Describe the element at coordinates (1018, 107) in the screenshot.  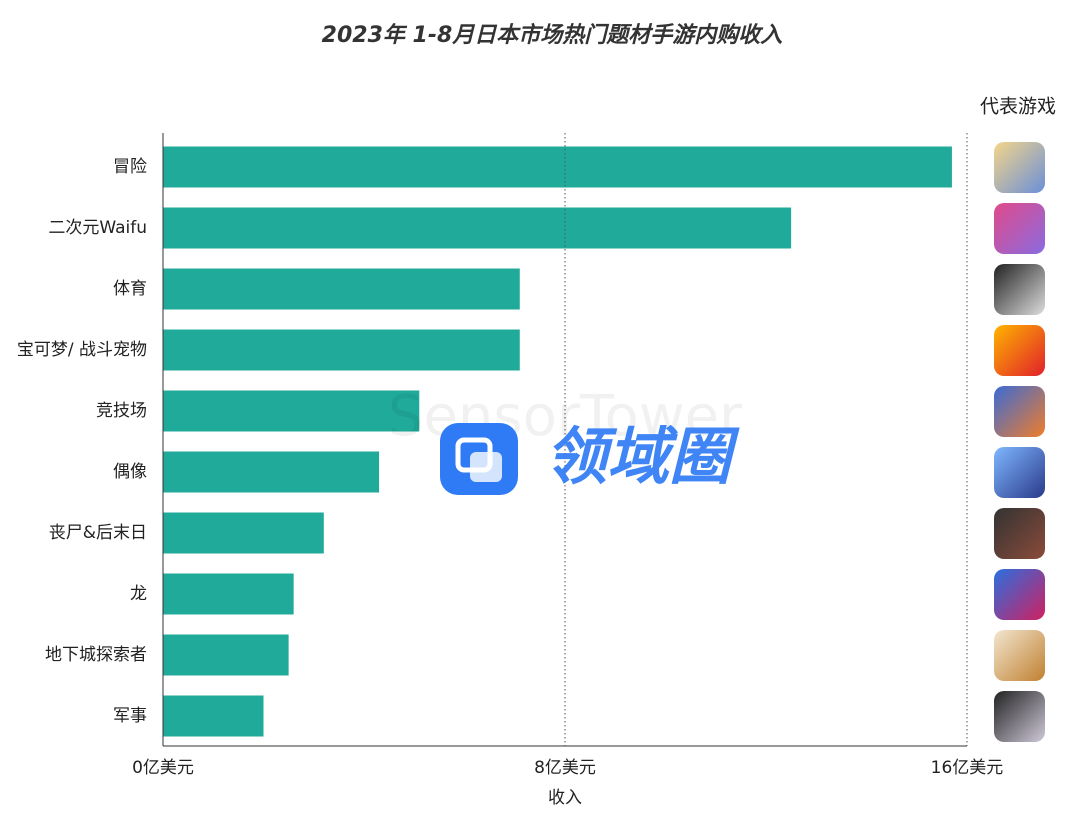
I see `side-header: 代表游戏` at that location.